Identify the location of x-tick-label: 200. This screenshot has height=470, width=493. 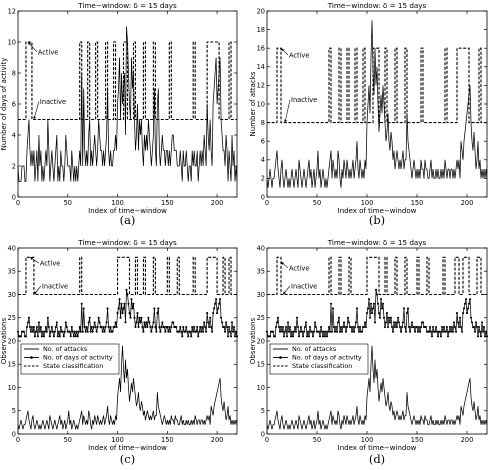
(217, 203).